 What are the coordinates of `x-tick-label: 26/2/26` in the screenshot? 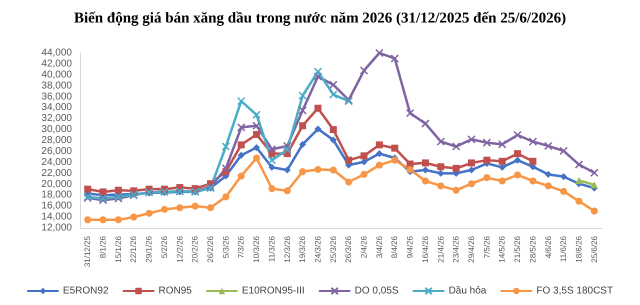 It's located at (210, 249).